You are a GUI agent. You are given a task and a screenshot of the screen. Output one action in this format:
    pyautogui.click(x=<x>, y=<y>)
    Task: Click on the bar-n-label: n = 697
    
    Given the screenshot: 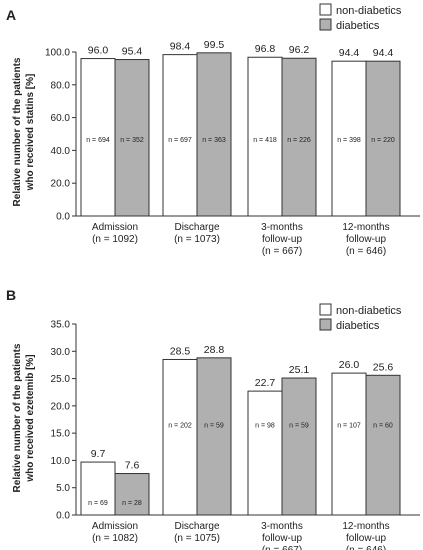 What is the action you would take?
    pyautogui.click(x=180, y=140)
    